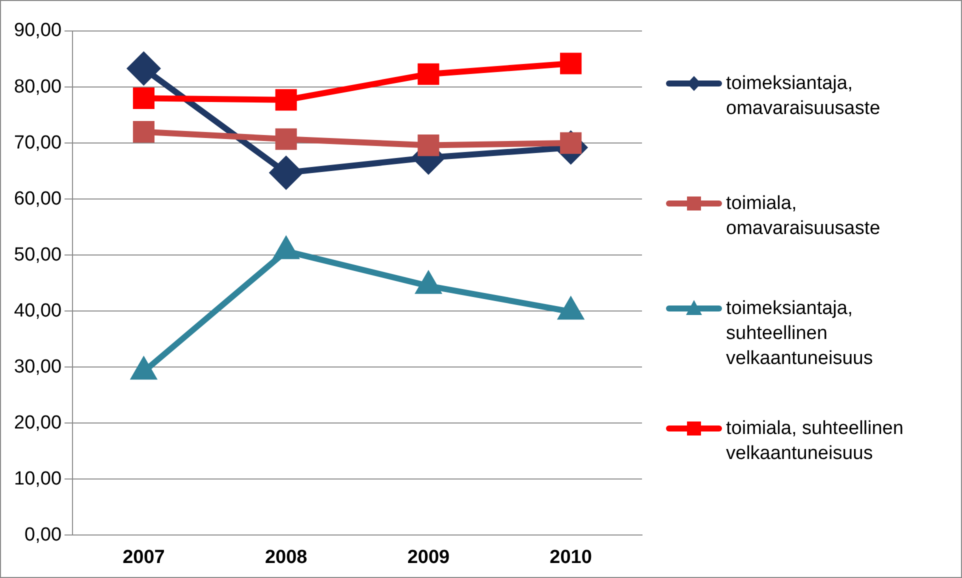 The width and height of the screenshot is (962, 578). What do you see at coordinates (815, 441) in the screenshot?
I see `legend-label: toimiala, suhteellinen velkaantuneisuus` at bounding box center [815, 441].